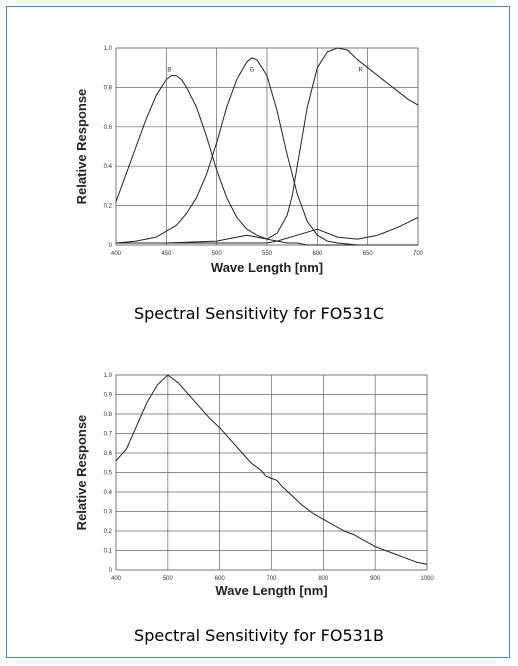 Image resolution: width=518 pixels, height=666 pixels. What do you see at coordinates (108, 396) in the screenshot?
I see `y-tick-label: 0.9` at bounding box center [108, 396].